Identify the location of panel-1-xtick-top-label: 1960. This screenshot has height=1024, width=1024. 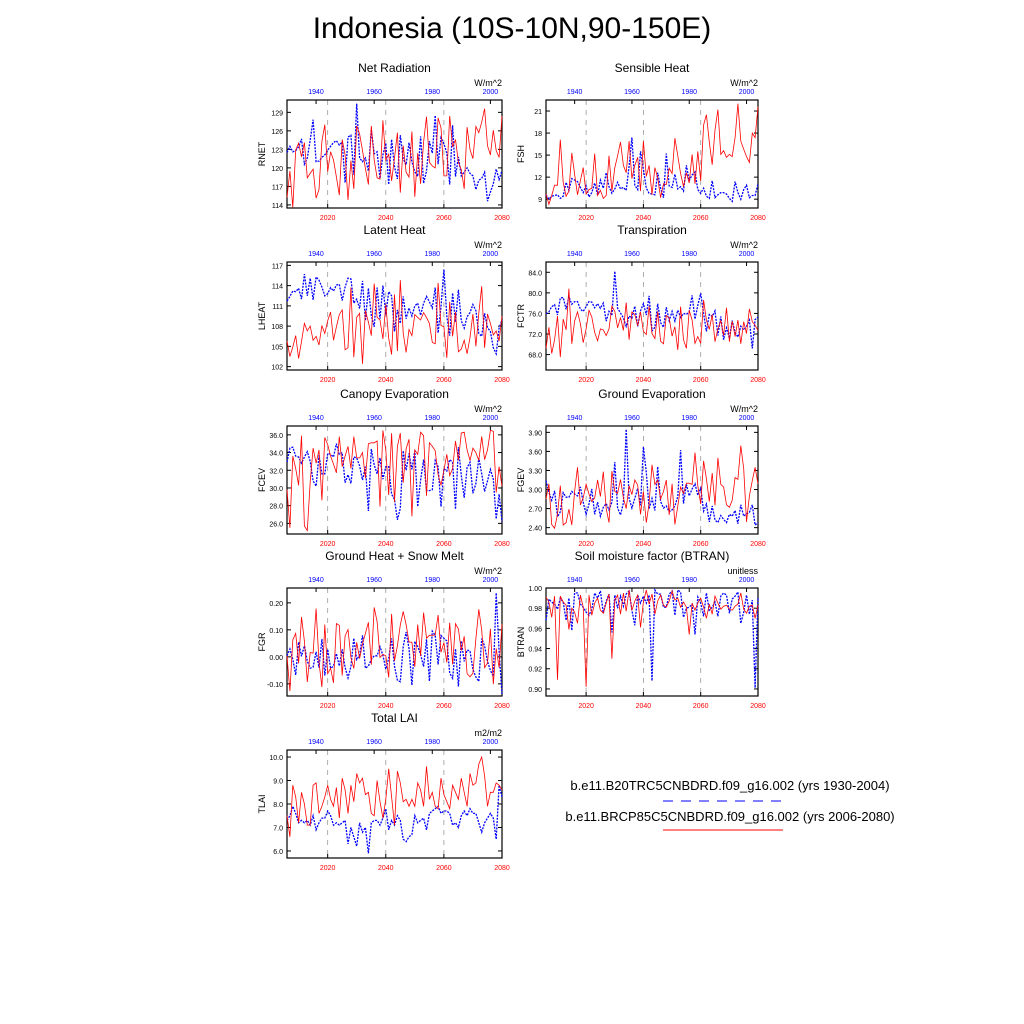
(374, 92).